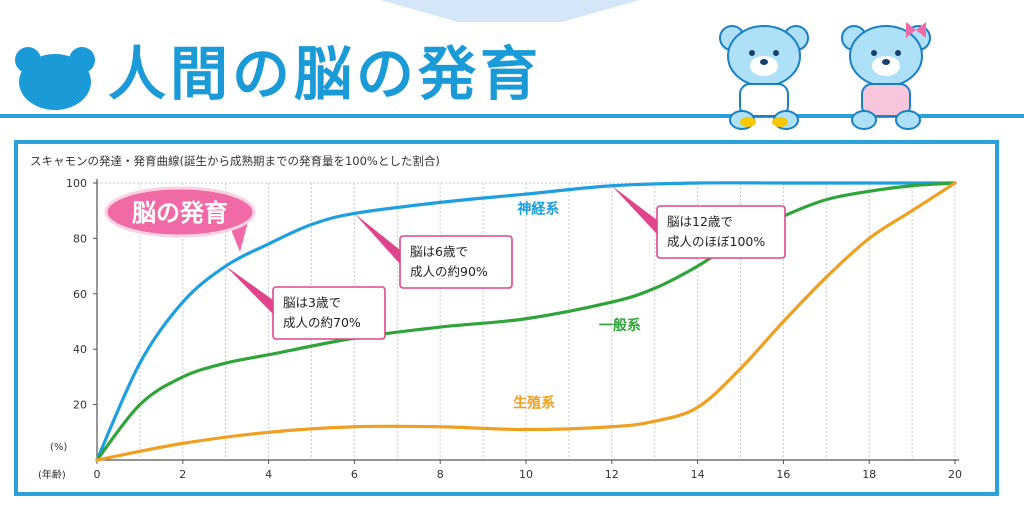 This screenshot has width=1024, height=508. Describe the element at coordinates (716, 241) in the screenshot. I see `annotation-text: 成人のほぼ100%` at that location.